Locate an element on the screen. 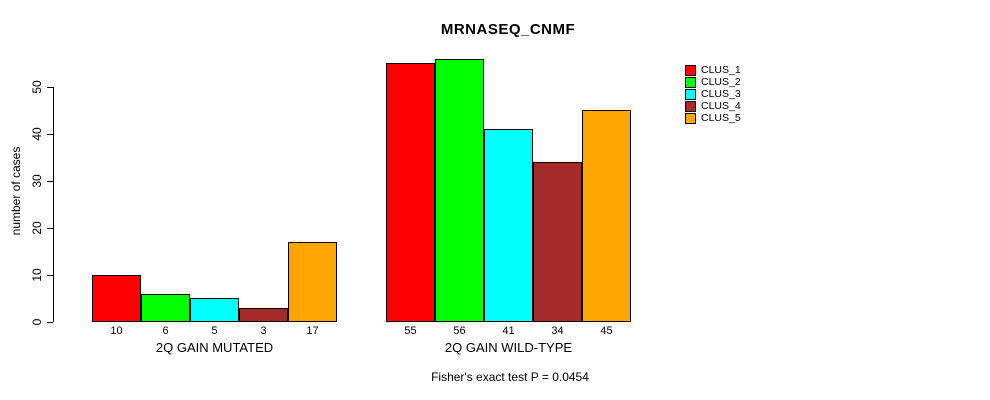 The width and height of the screenshot is (990, 400). legend-label: CLUS_1 is located at coordinates (721, 70).